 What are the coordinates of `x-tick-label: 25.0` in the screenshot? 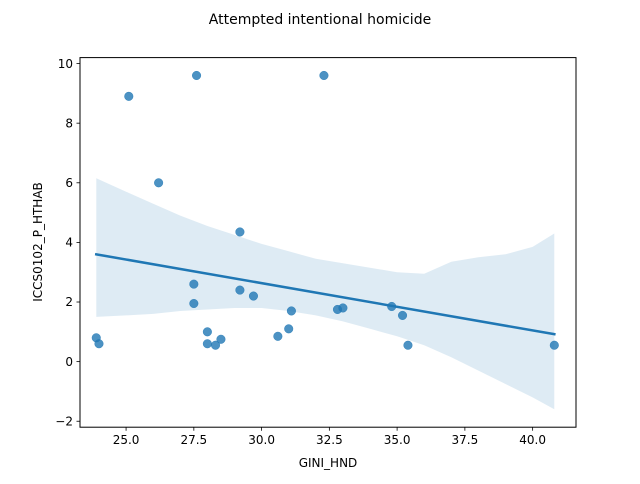 It's located at (126, 440).